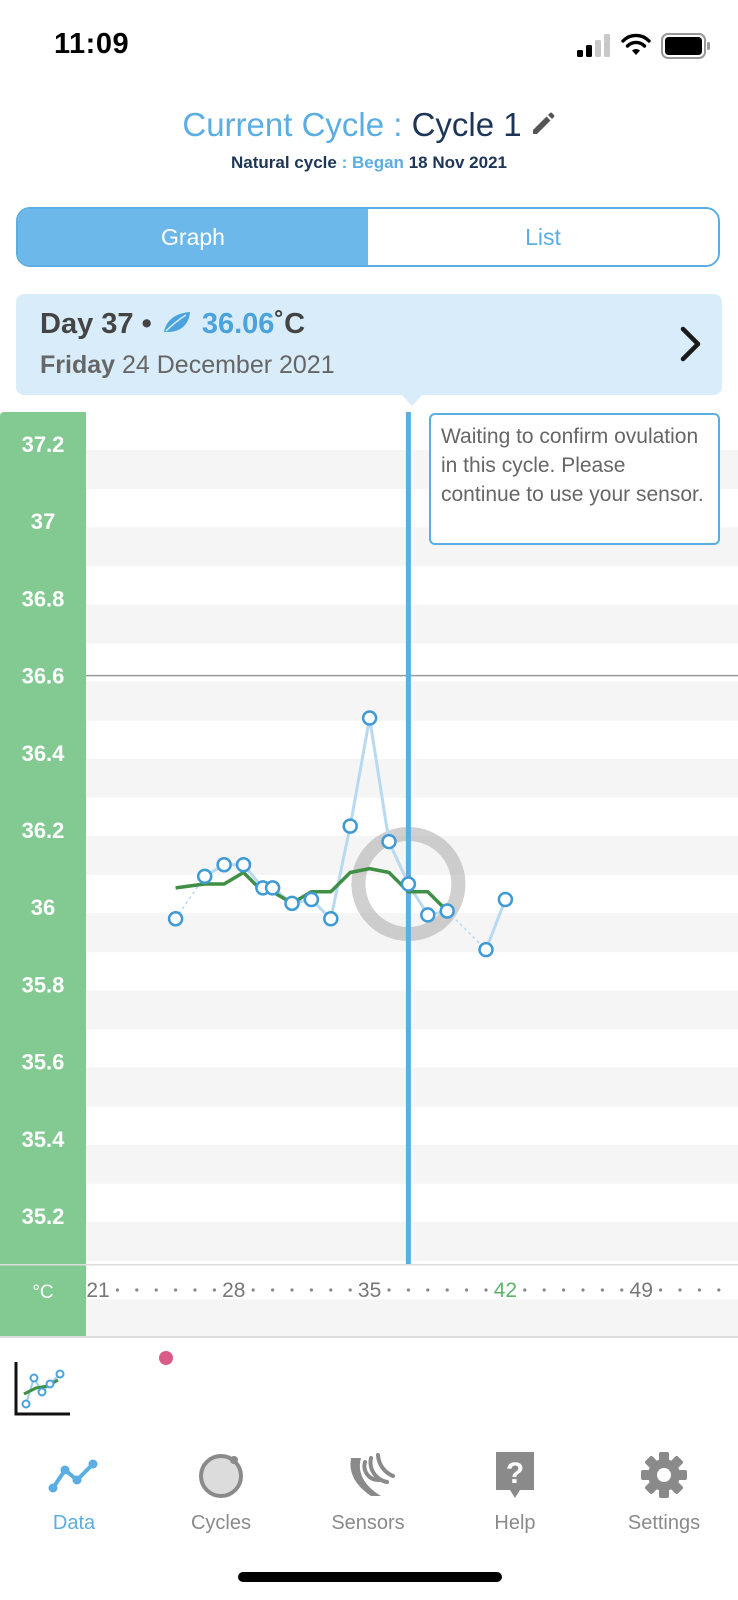 The image size is (738, 1600). I want to click on y-tick-label: 37, so click(43, 521).